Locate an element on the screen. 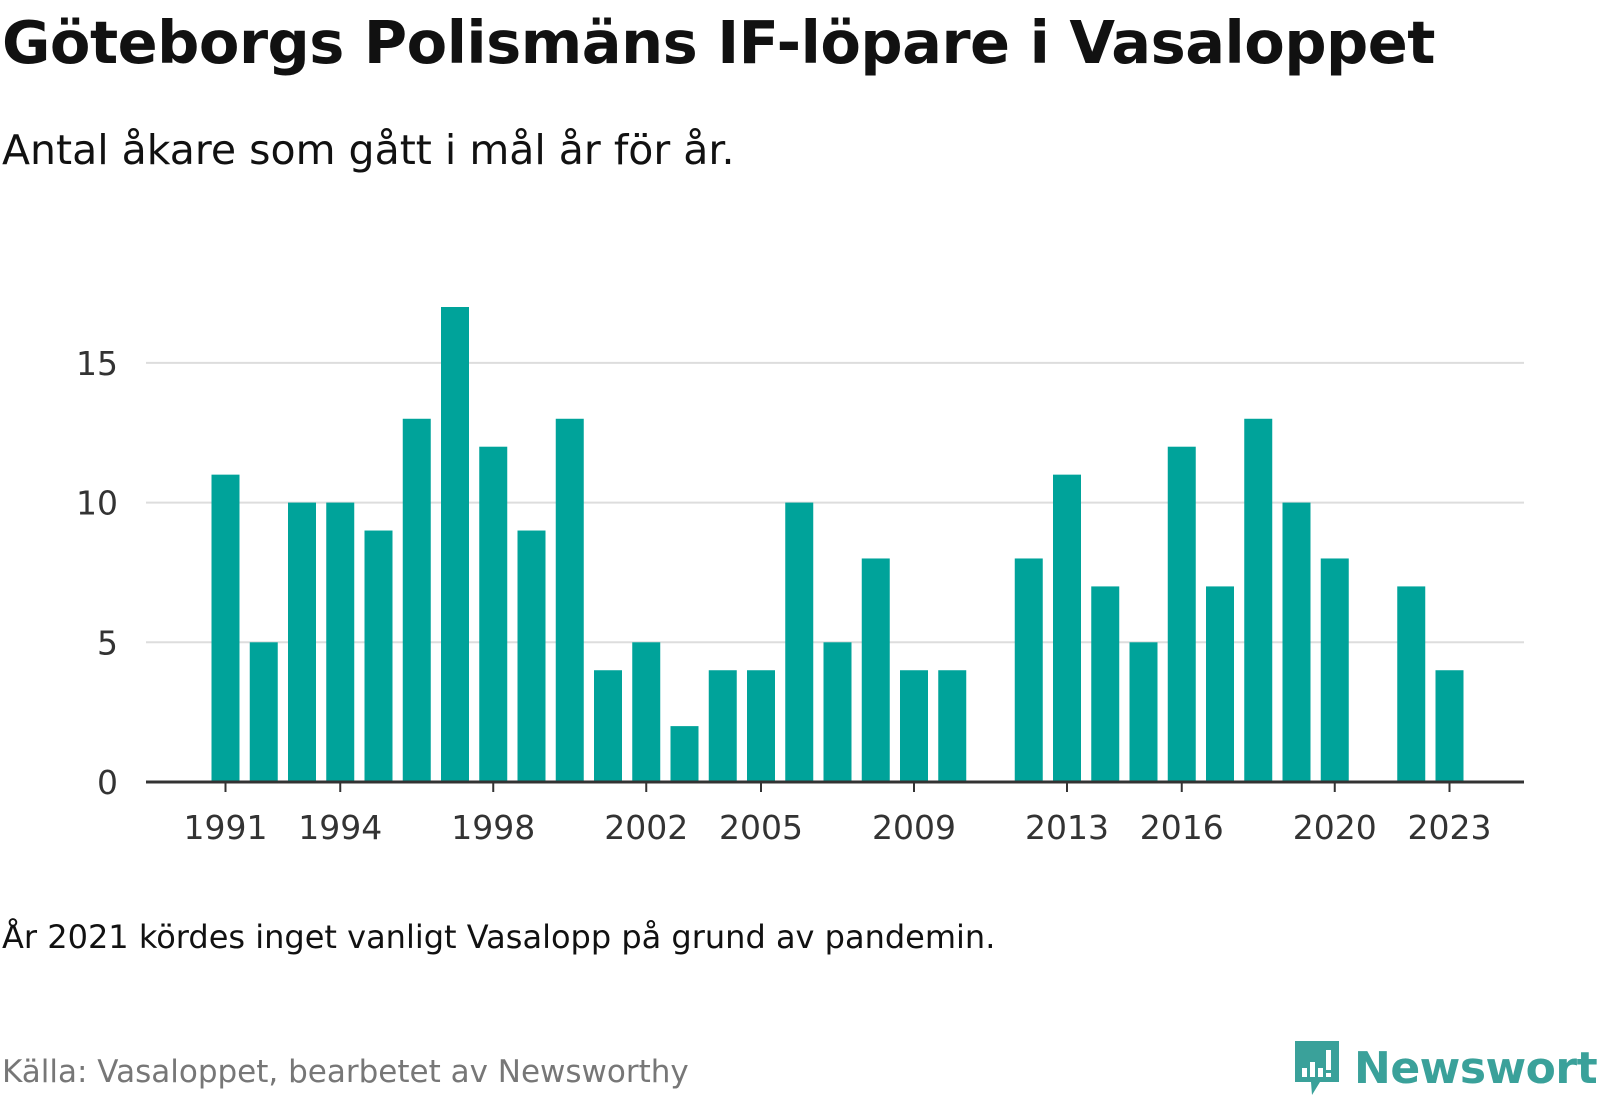  bar-1997 is located at coordinates (455, 544).